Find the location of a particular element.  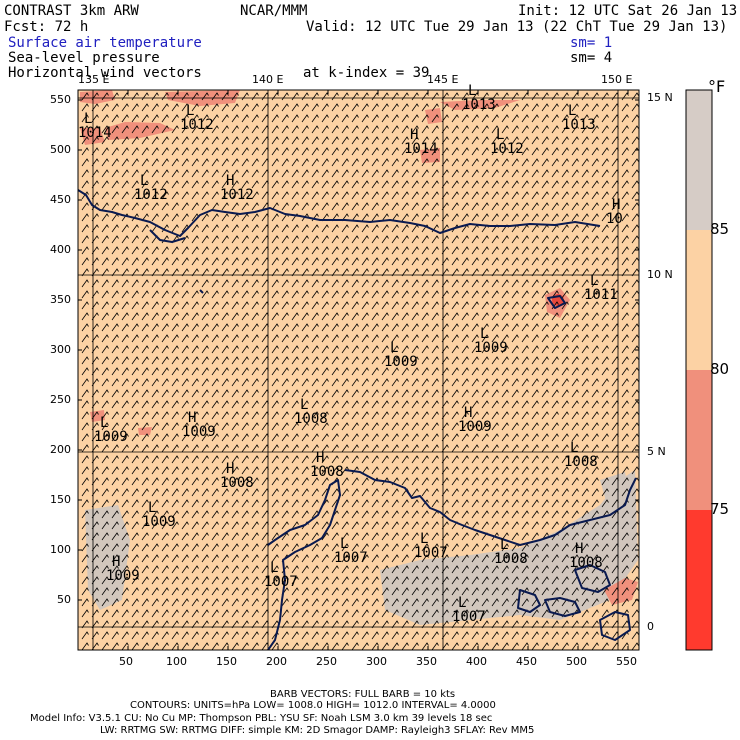

footer-barb-info: BARB VECTORS: FULL BARB = 10 kts is located at coordinates (363, 694).